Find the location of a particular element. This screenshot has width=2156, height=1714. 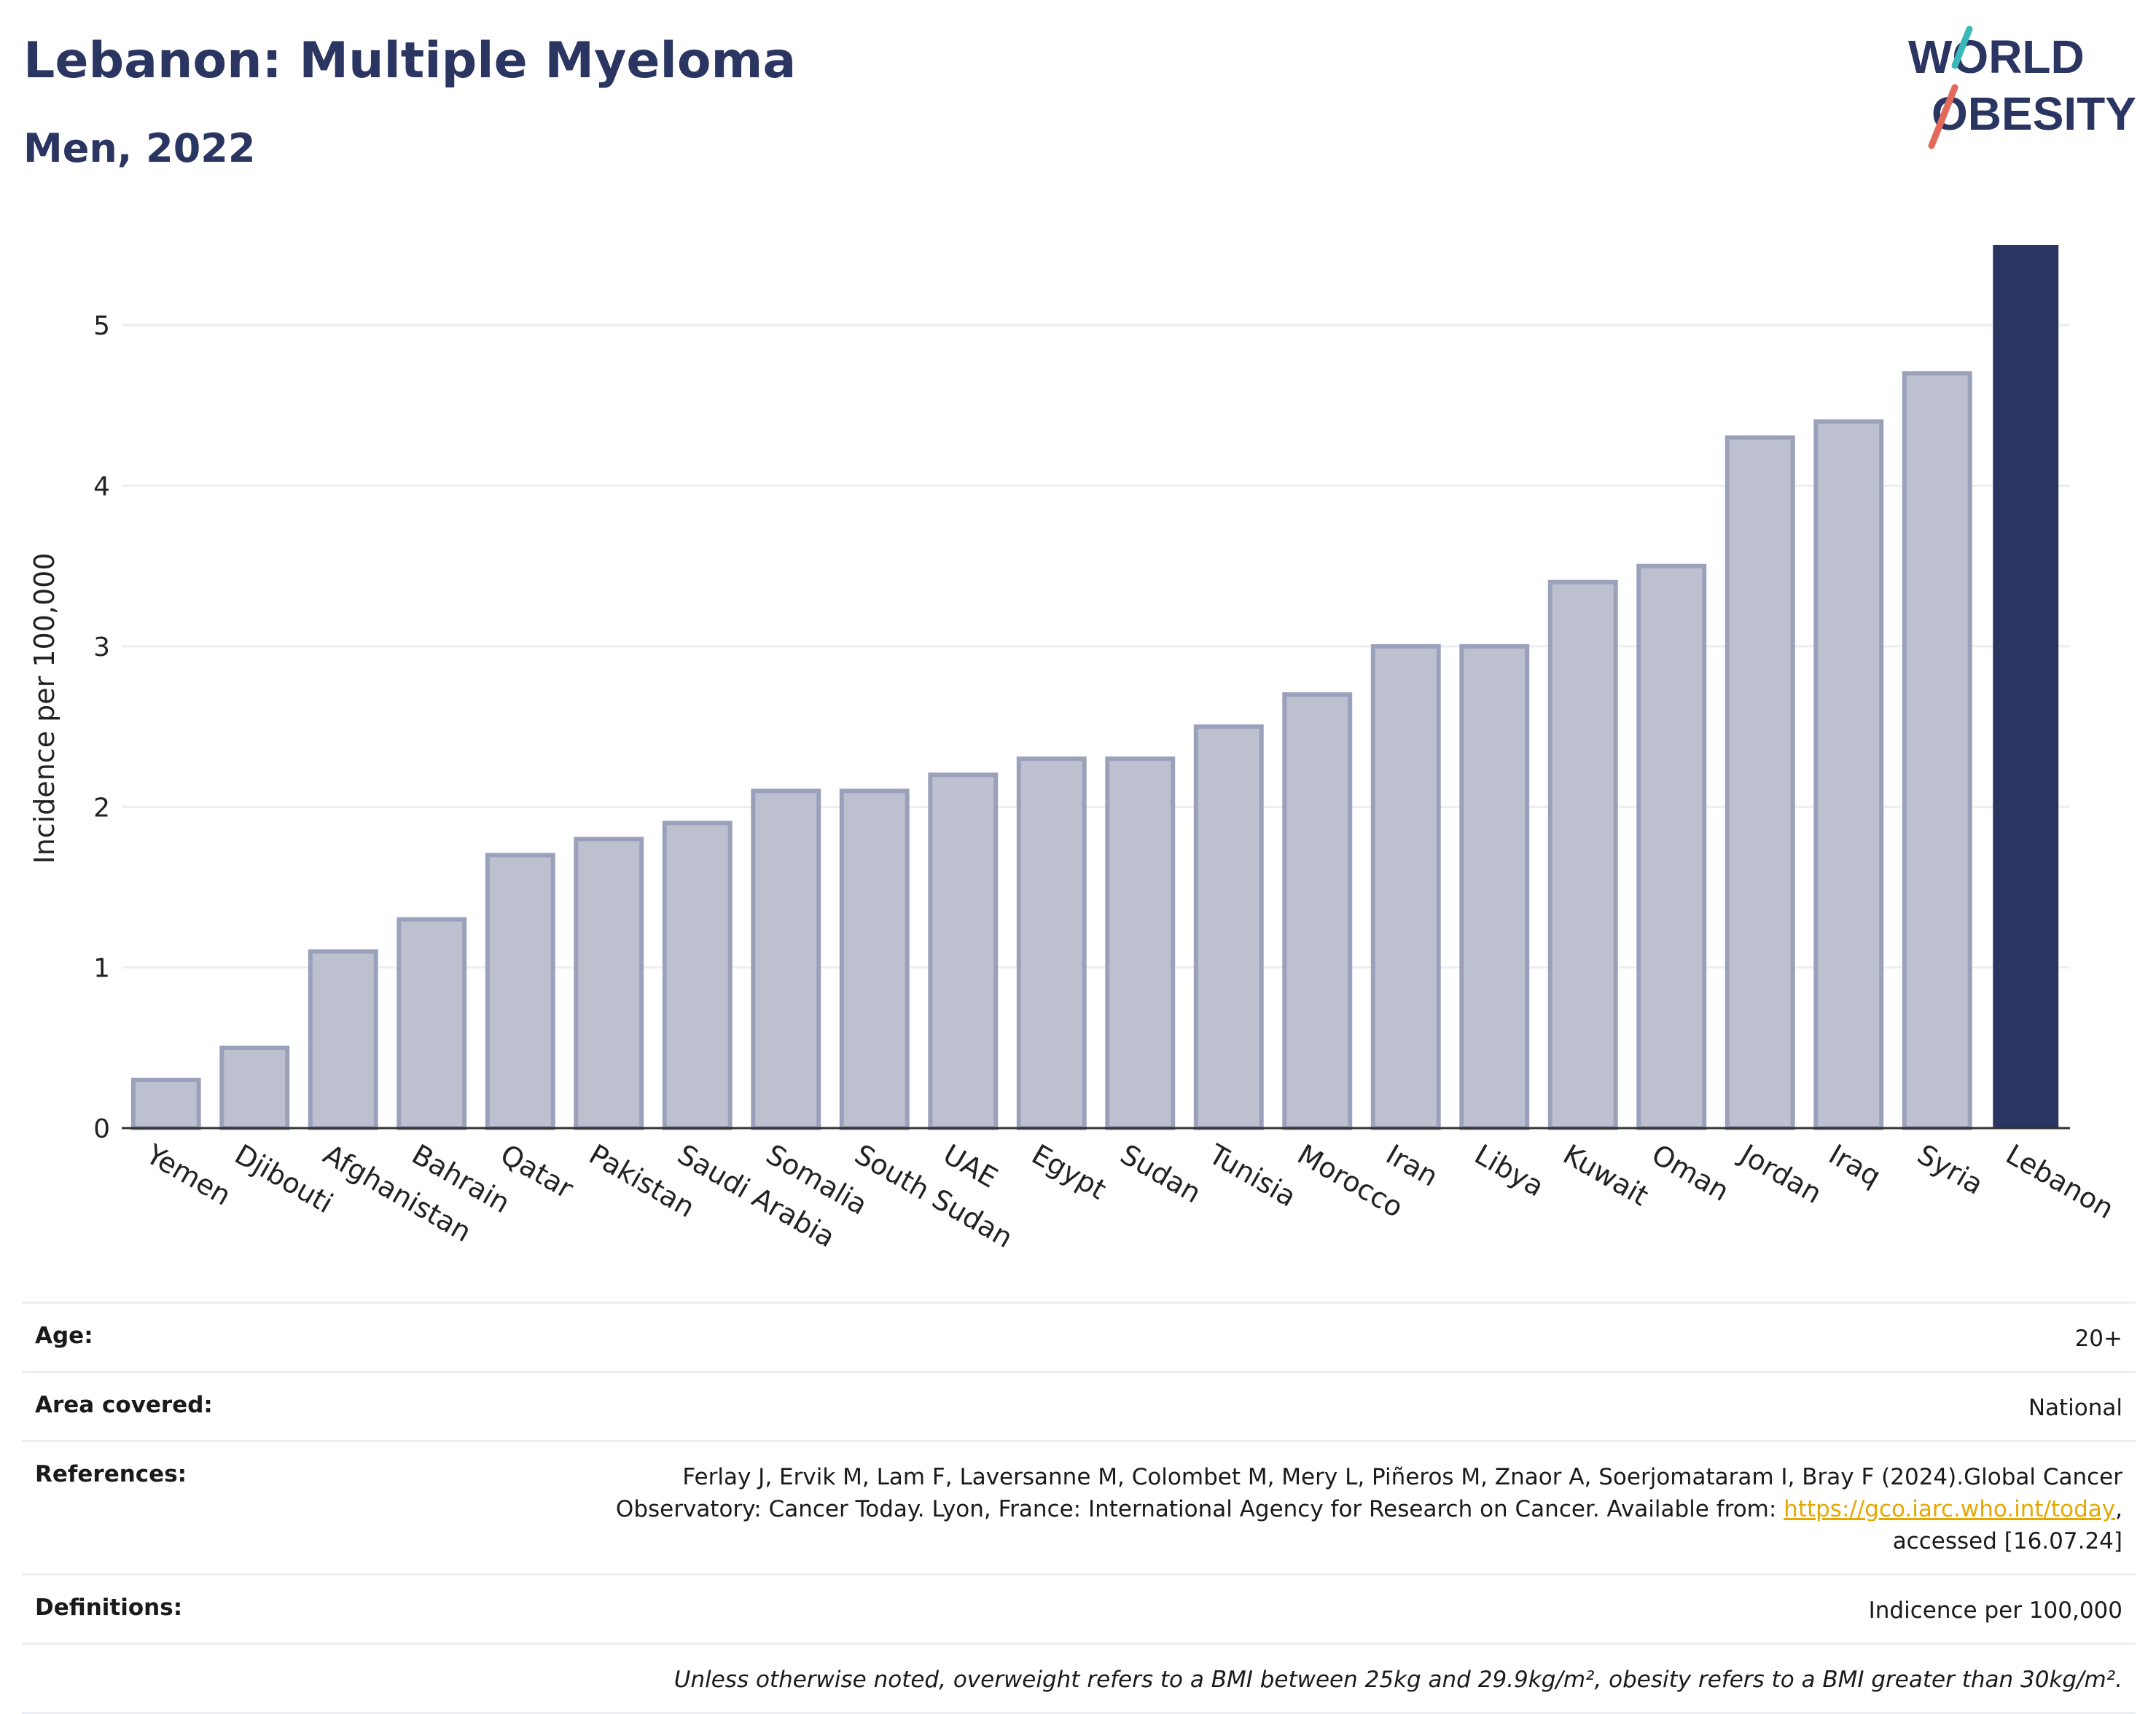

x-tick-label: Sudan is located at coordinates (1161, 1174).